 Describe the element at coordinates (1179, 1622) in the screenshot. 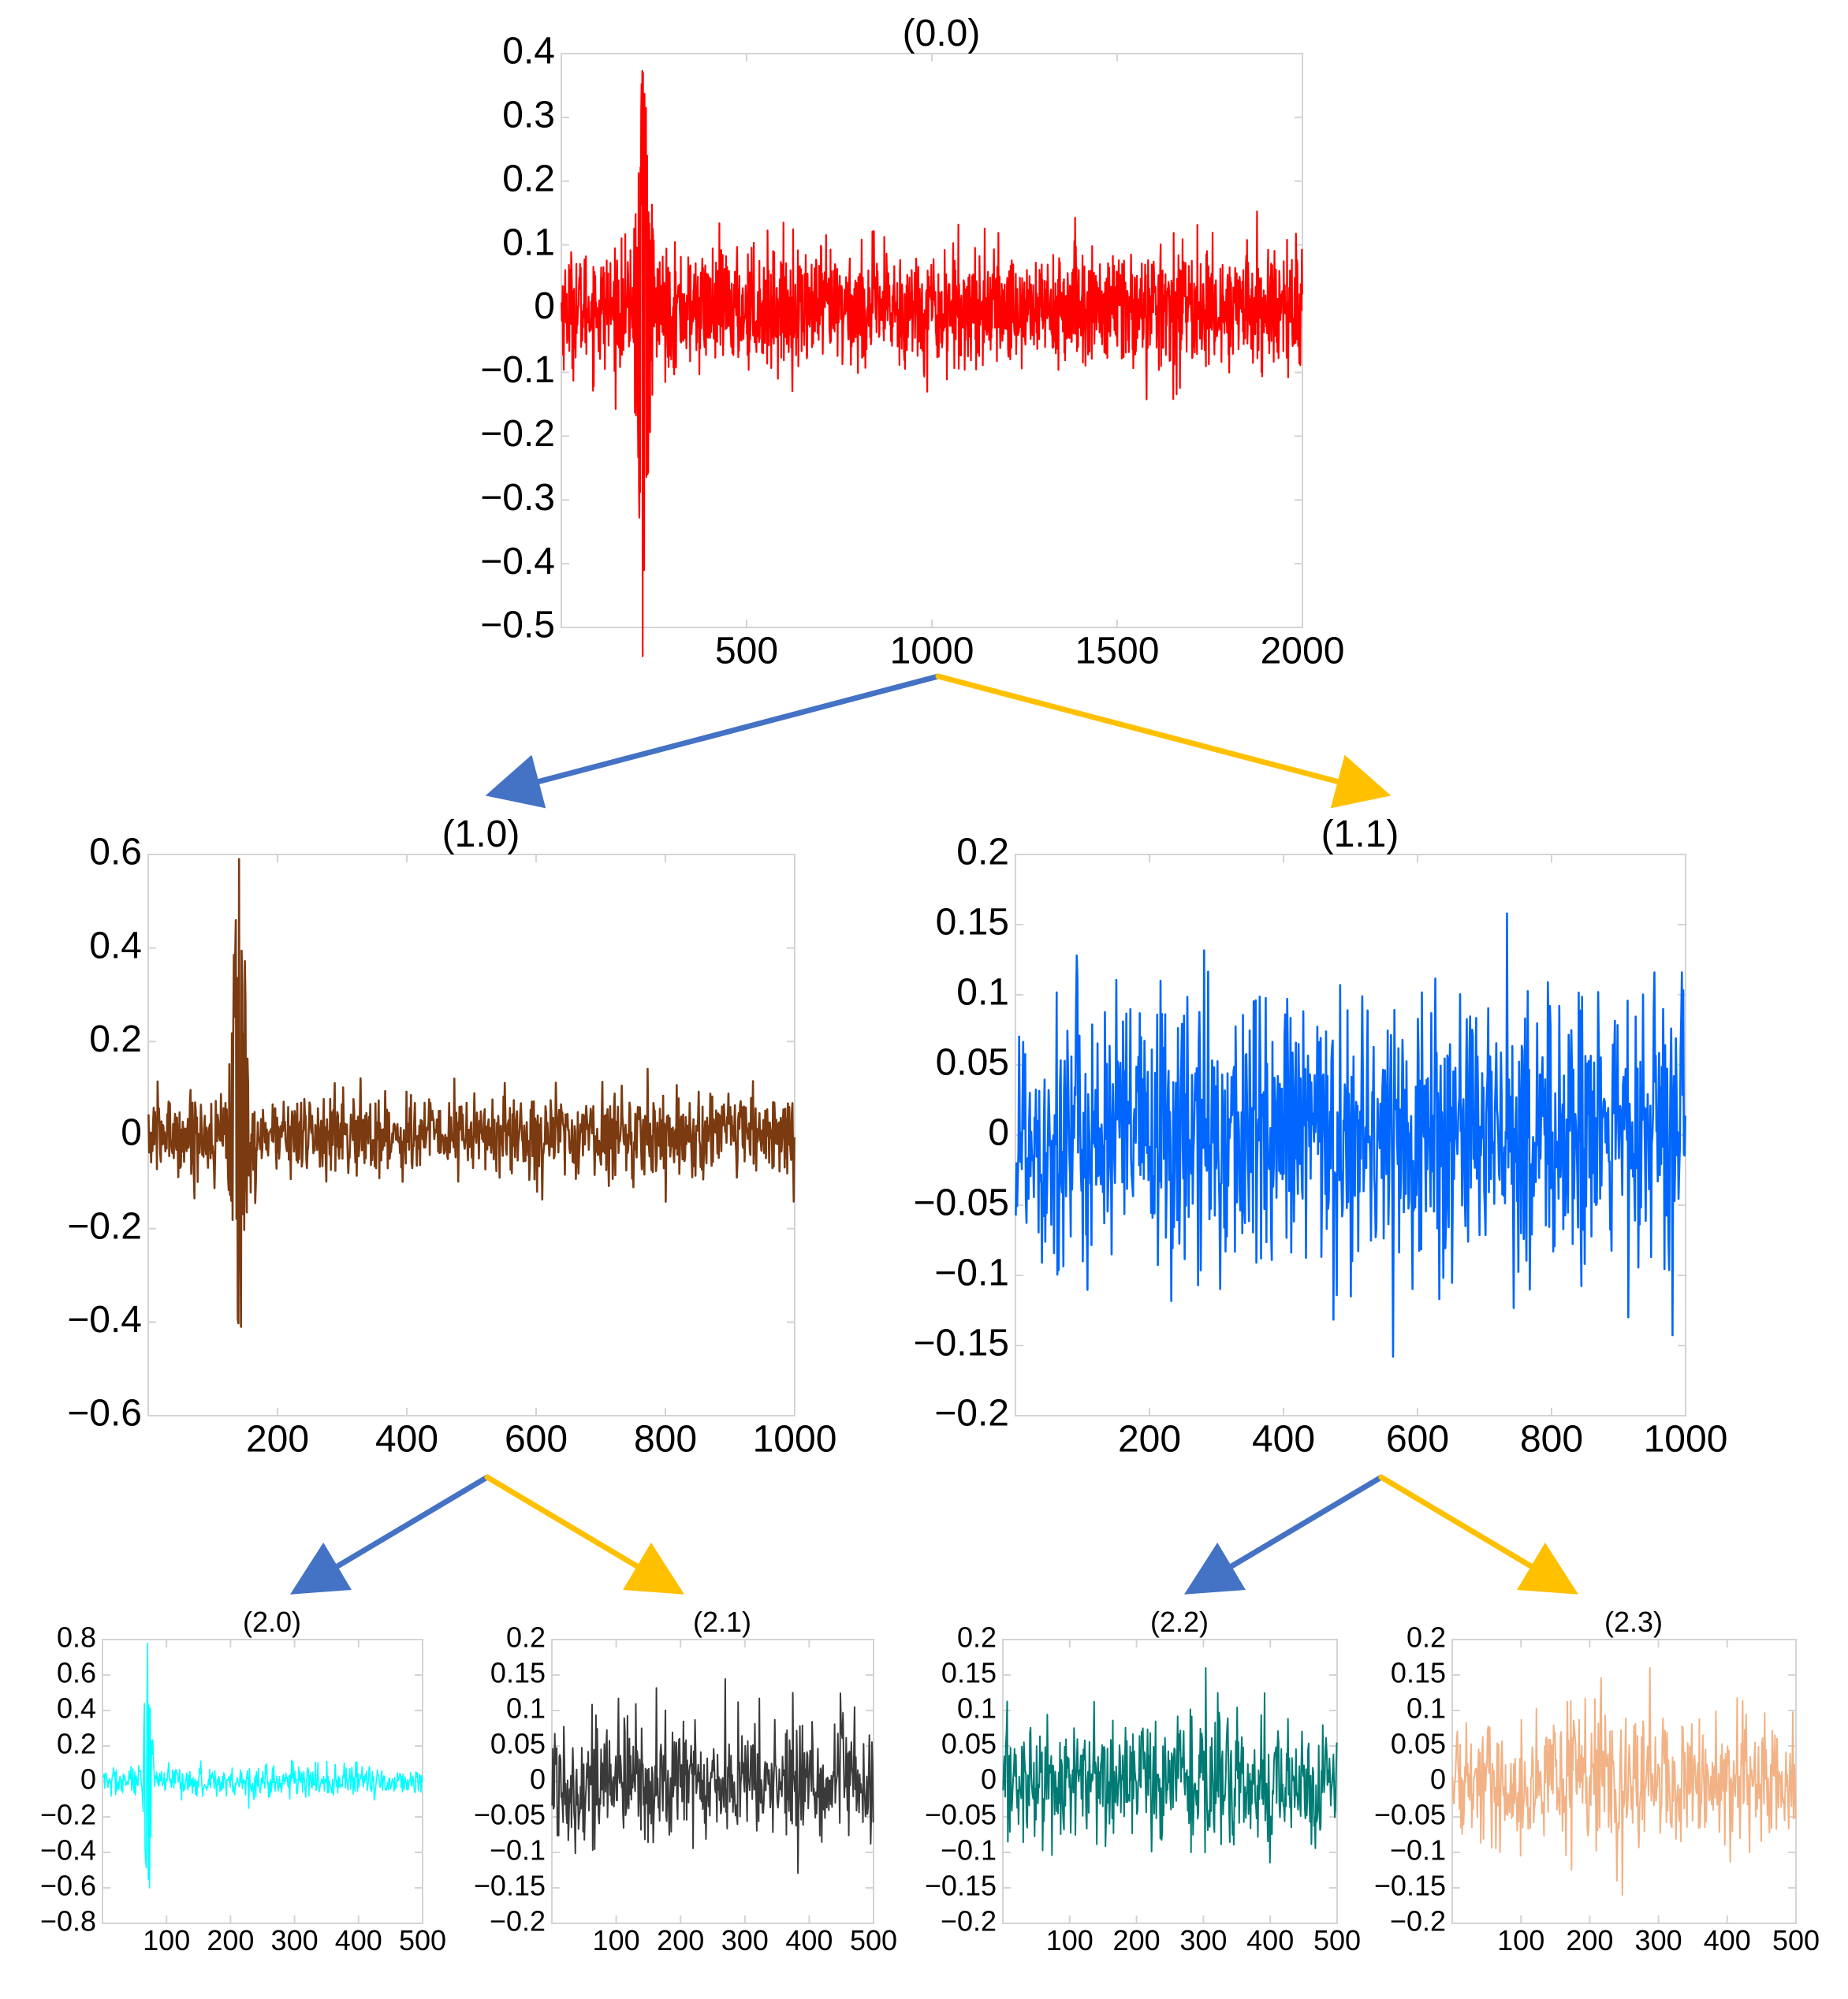

I see `subplot-title: (2.2)` at that location.